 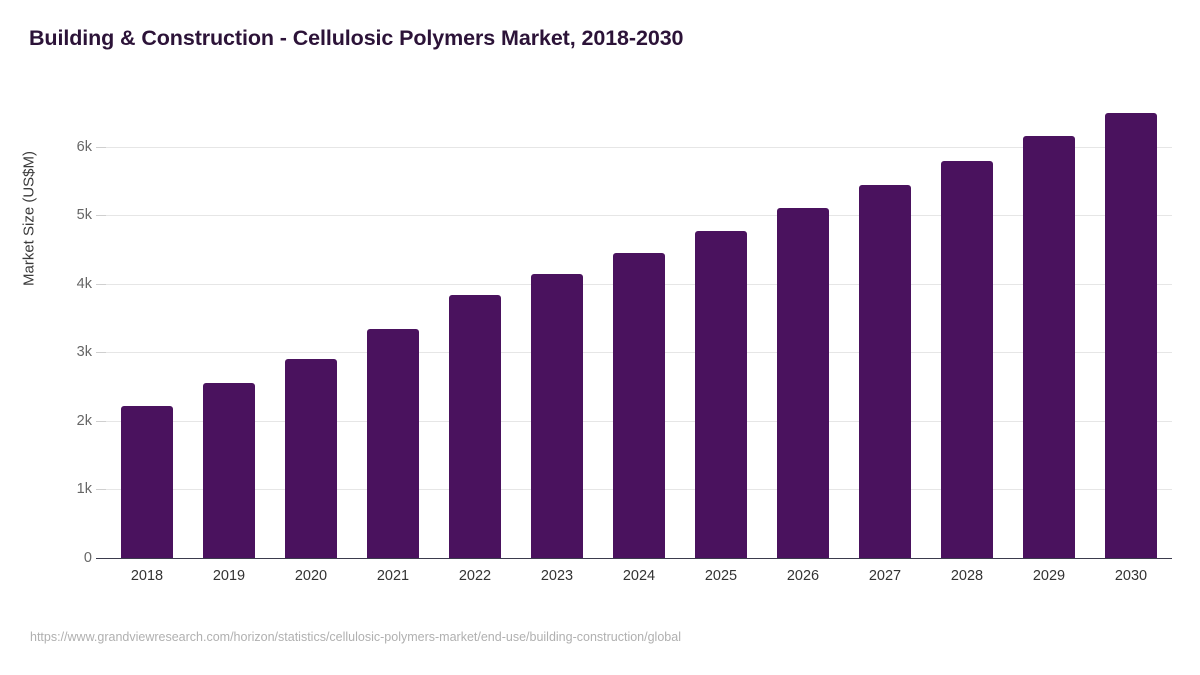 What do you see at coordinates (84, 420) in the screenshot?
I see `y-tick-label: 2k` at bounding box center [84, 420].